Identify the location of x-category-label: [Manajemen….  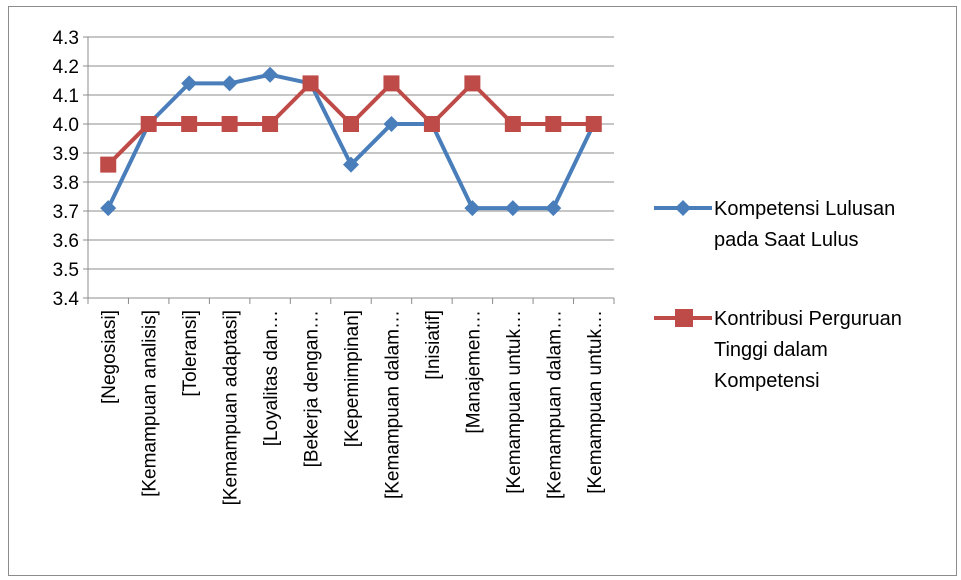
(473, 372).